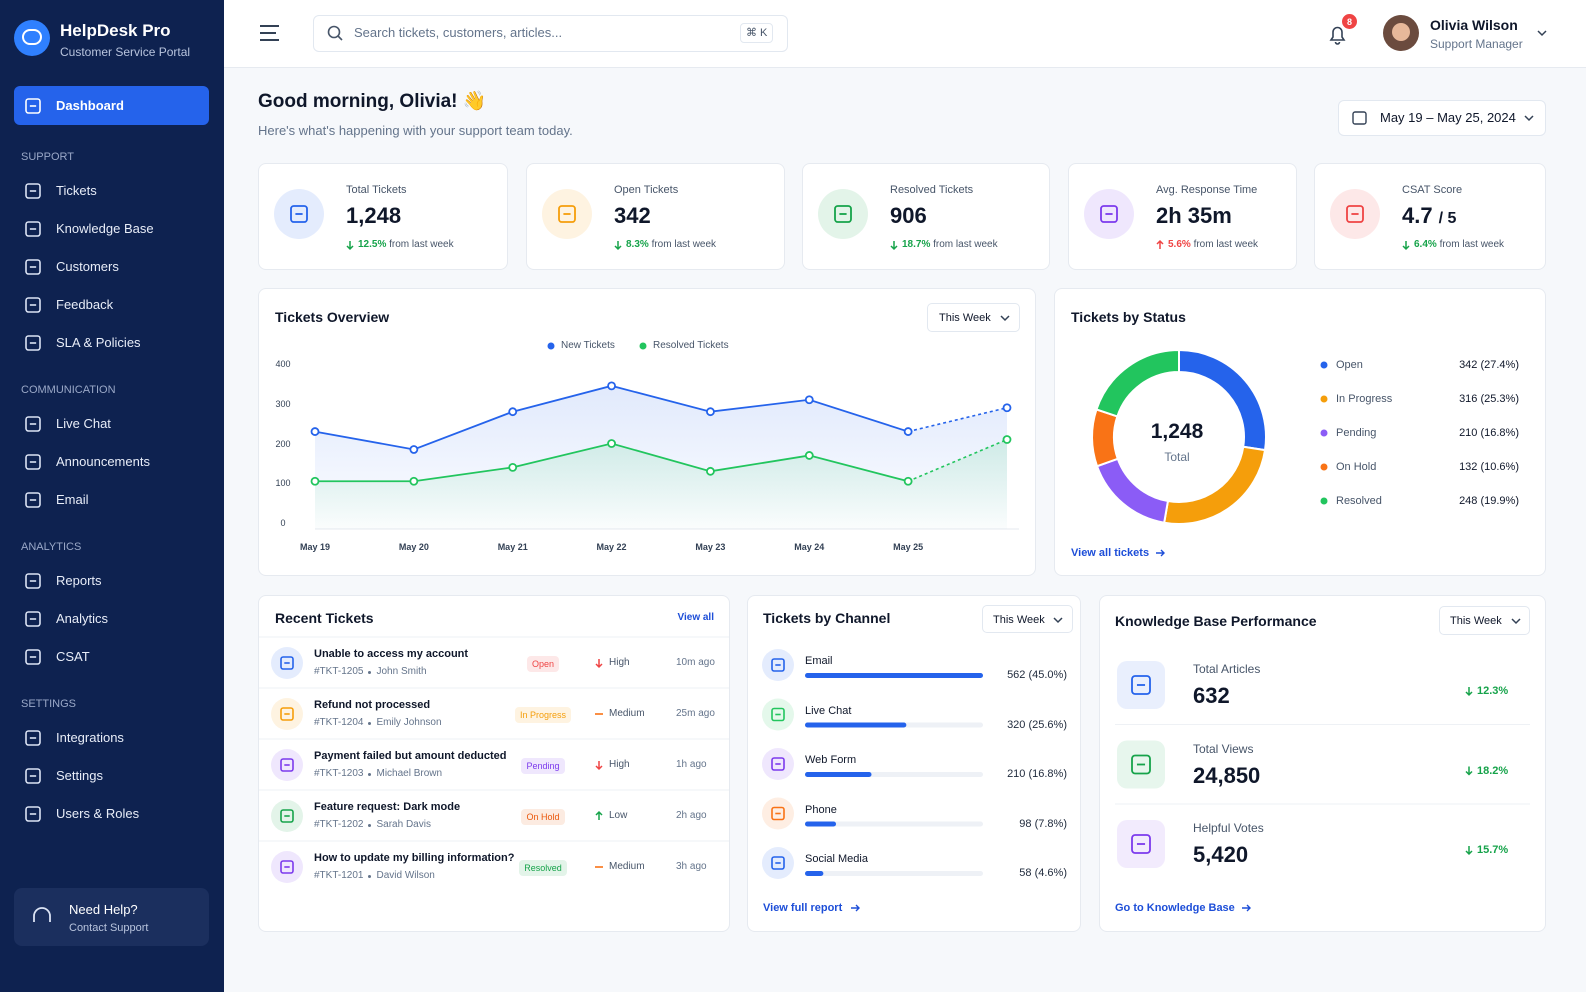 The image size is (1586, 992). I want to click on y-tick-label: 300, so click(283, 403).